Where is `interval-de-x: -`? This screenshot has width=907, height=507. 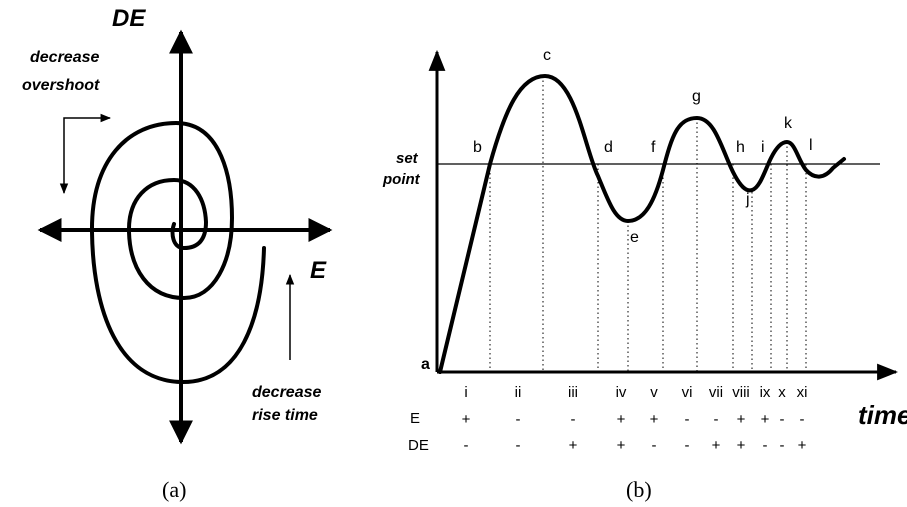
interval-de-x: - is located at coordinates (782, 445).